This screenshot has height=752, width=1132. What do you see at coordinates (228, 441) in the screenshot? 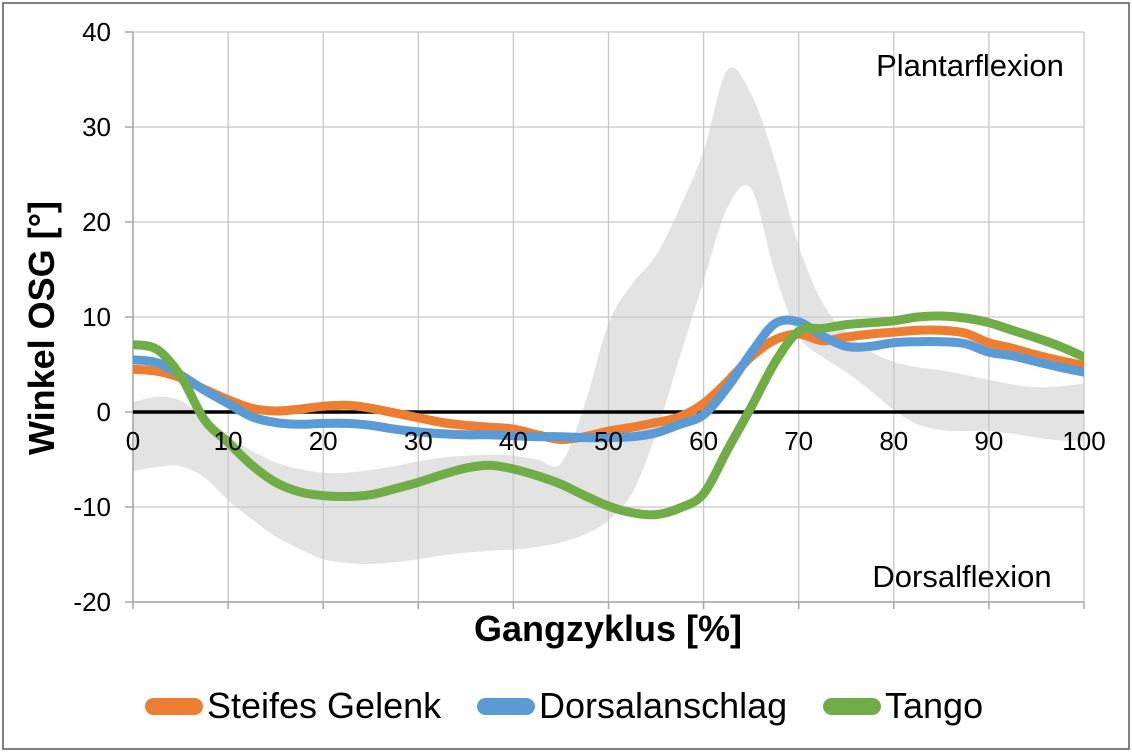
I see `x-tick-label-10: 10` at bounding box center [228, 441].